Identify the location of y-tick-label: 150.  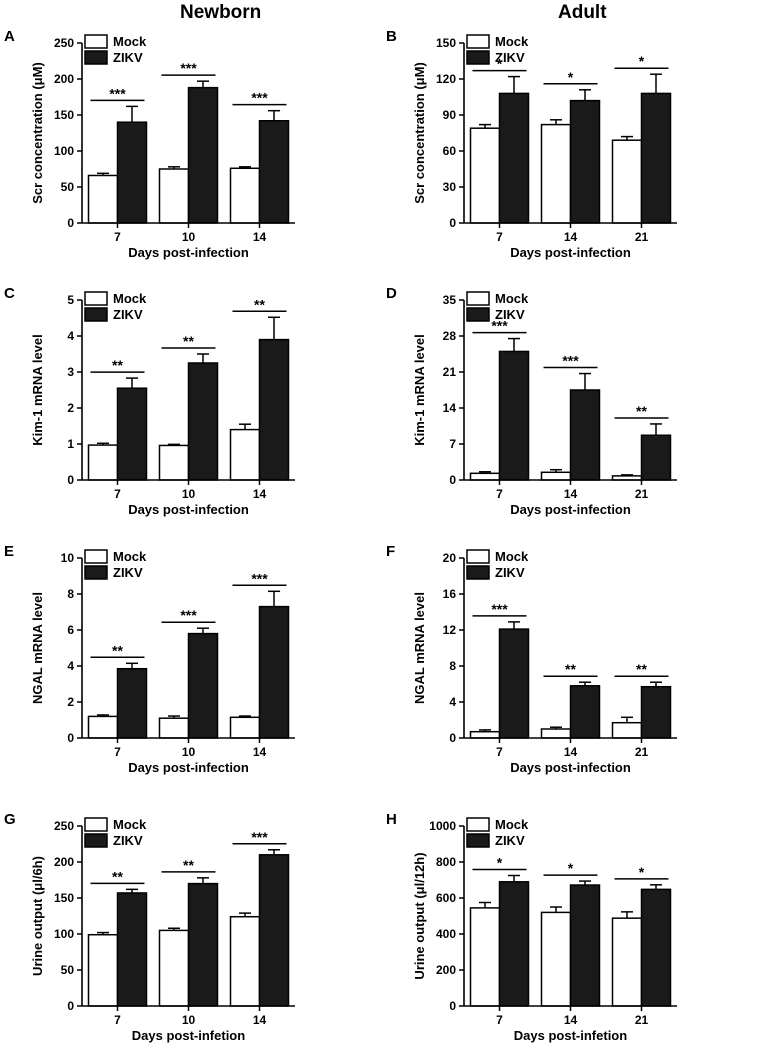
(64, 115).